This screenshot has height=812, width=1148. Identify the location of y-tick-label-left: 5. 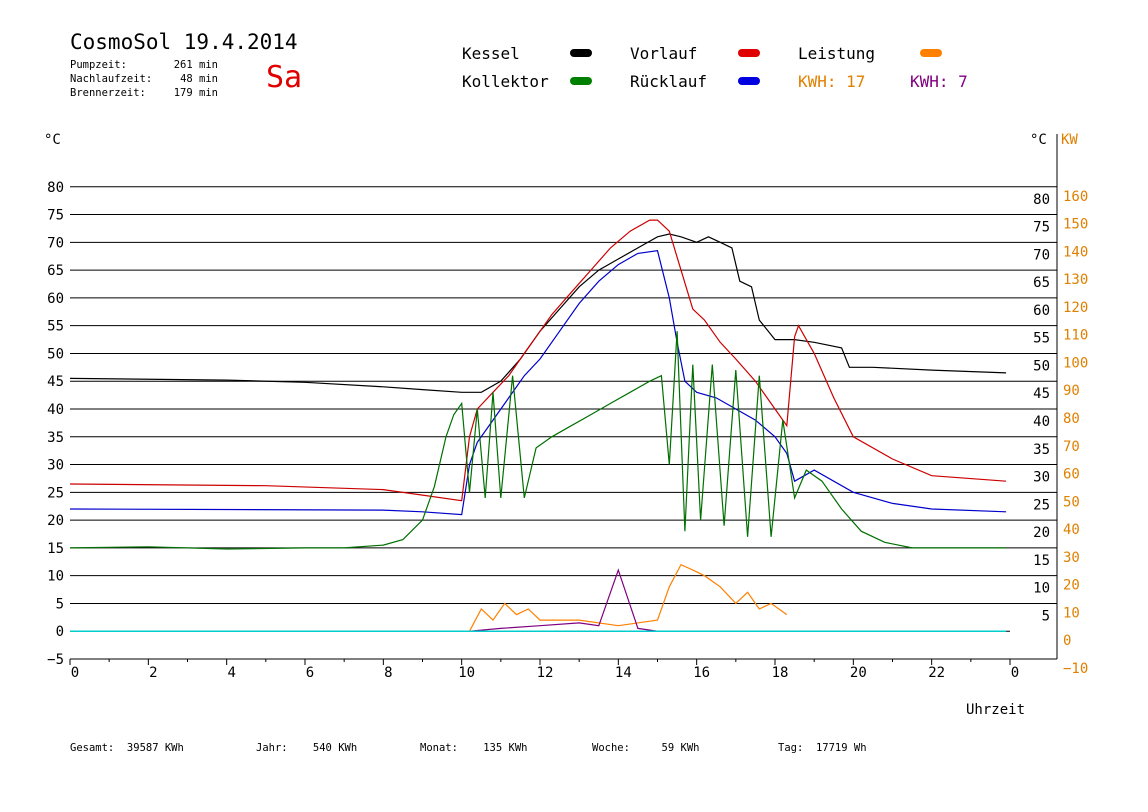
(60, 604).